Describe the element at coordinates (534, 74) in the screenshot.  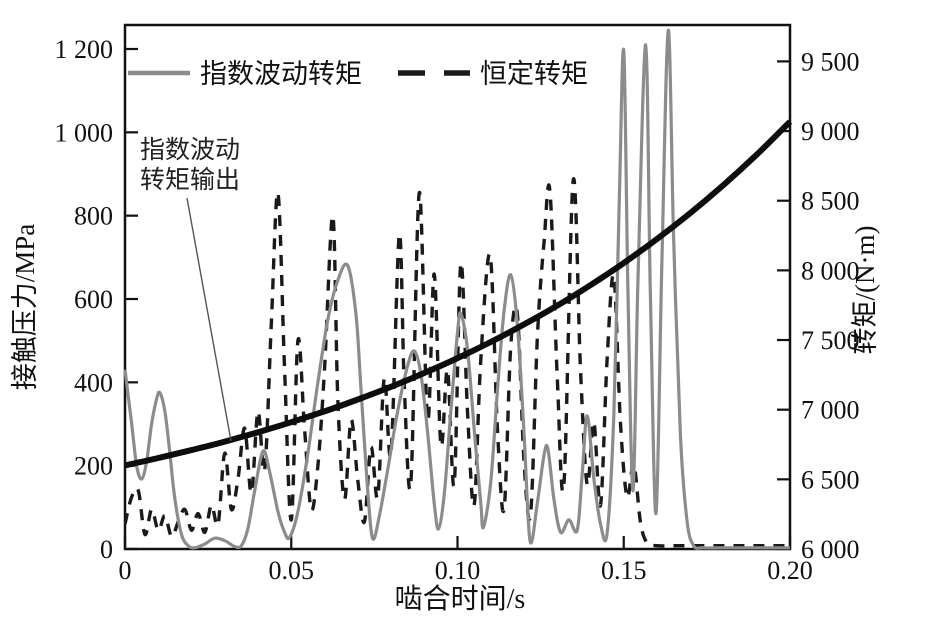
I see `legend-label-constant: 恒定转矩` at that location.